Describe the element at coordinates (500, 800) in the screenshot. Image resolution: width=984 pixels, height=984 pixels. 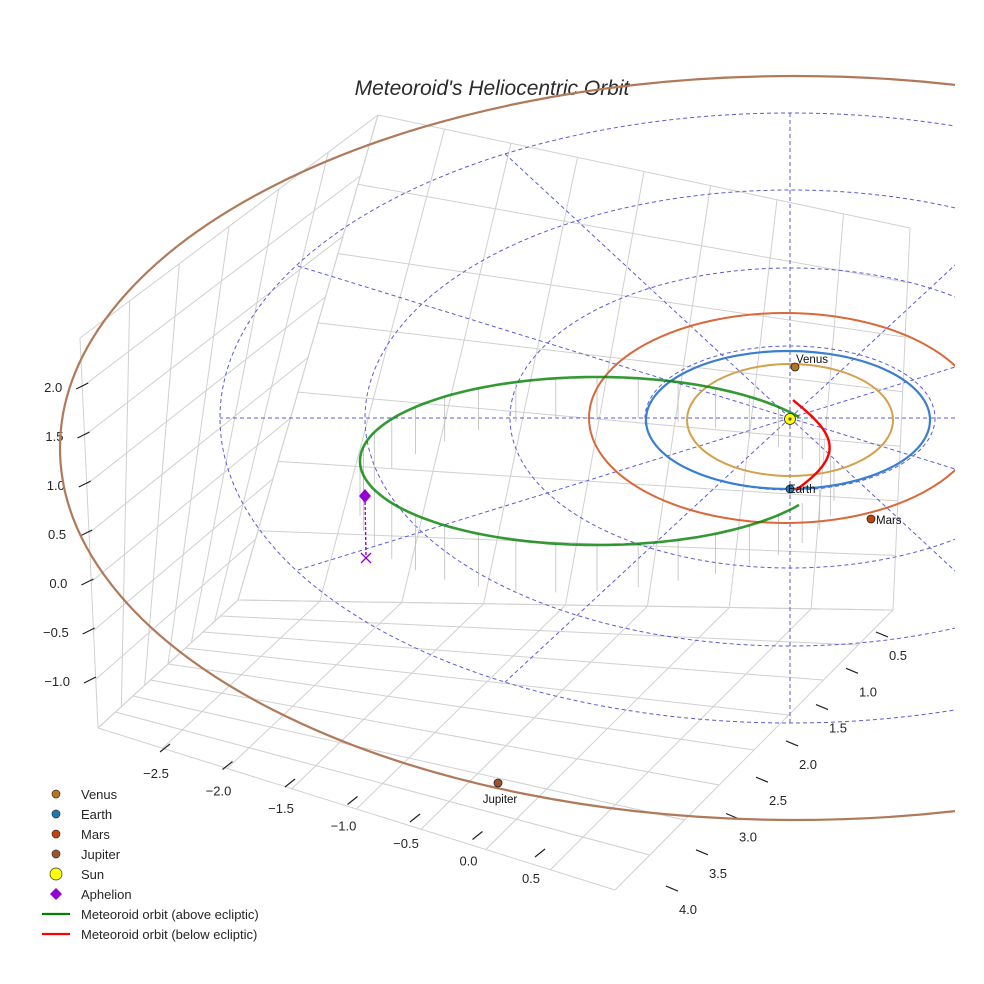
I see `jupiter-label: Jupiter` at that location.